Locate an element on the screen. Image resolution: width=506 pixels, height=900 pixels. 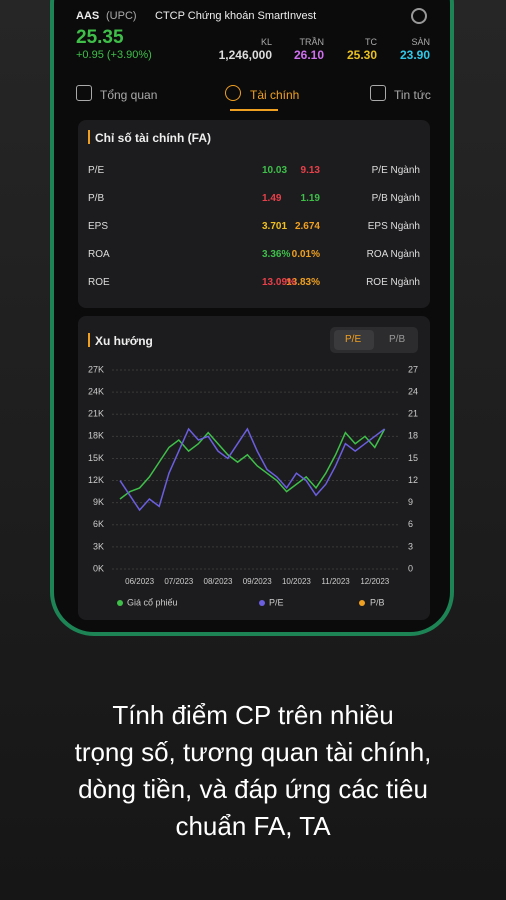
stat-value: 25.30 is located at coordinates (361, 55).